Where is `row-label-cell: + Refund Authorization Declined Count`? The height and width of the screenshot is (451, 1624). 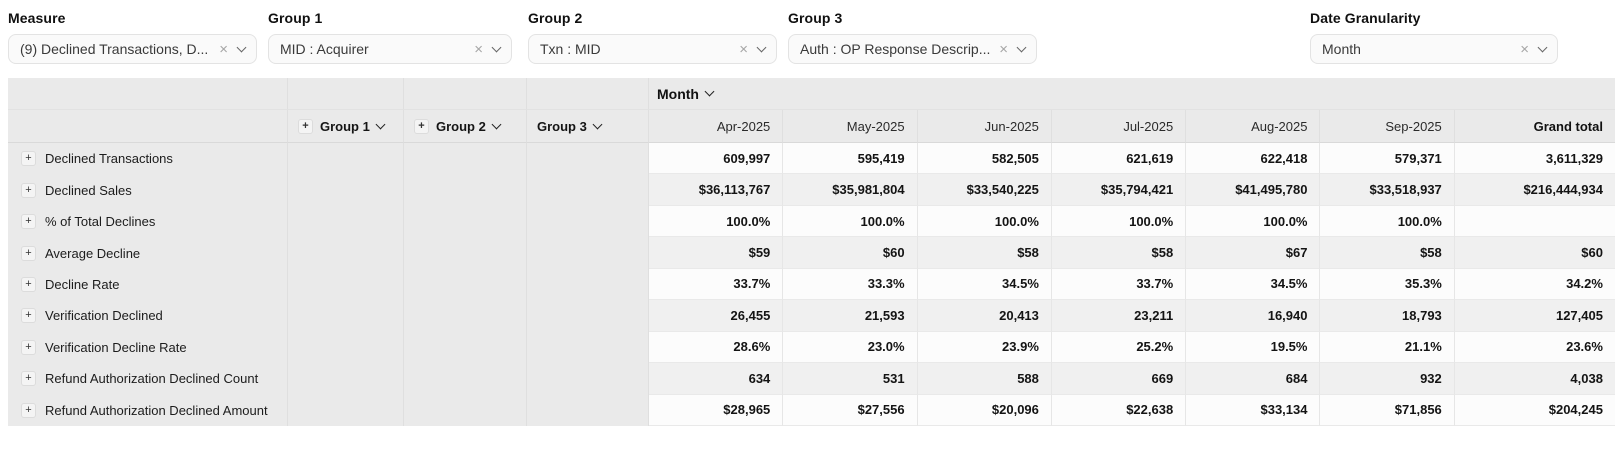 row-label-cell: + Refund Authorization Declined Count is located at coordinates (148, 379).